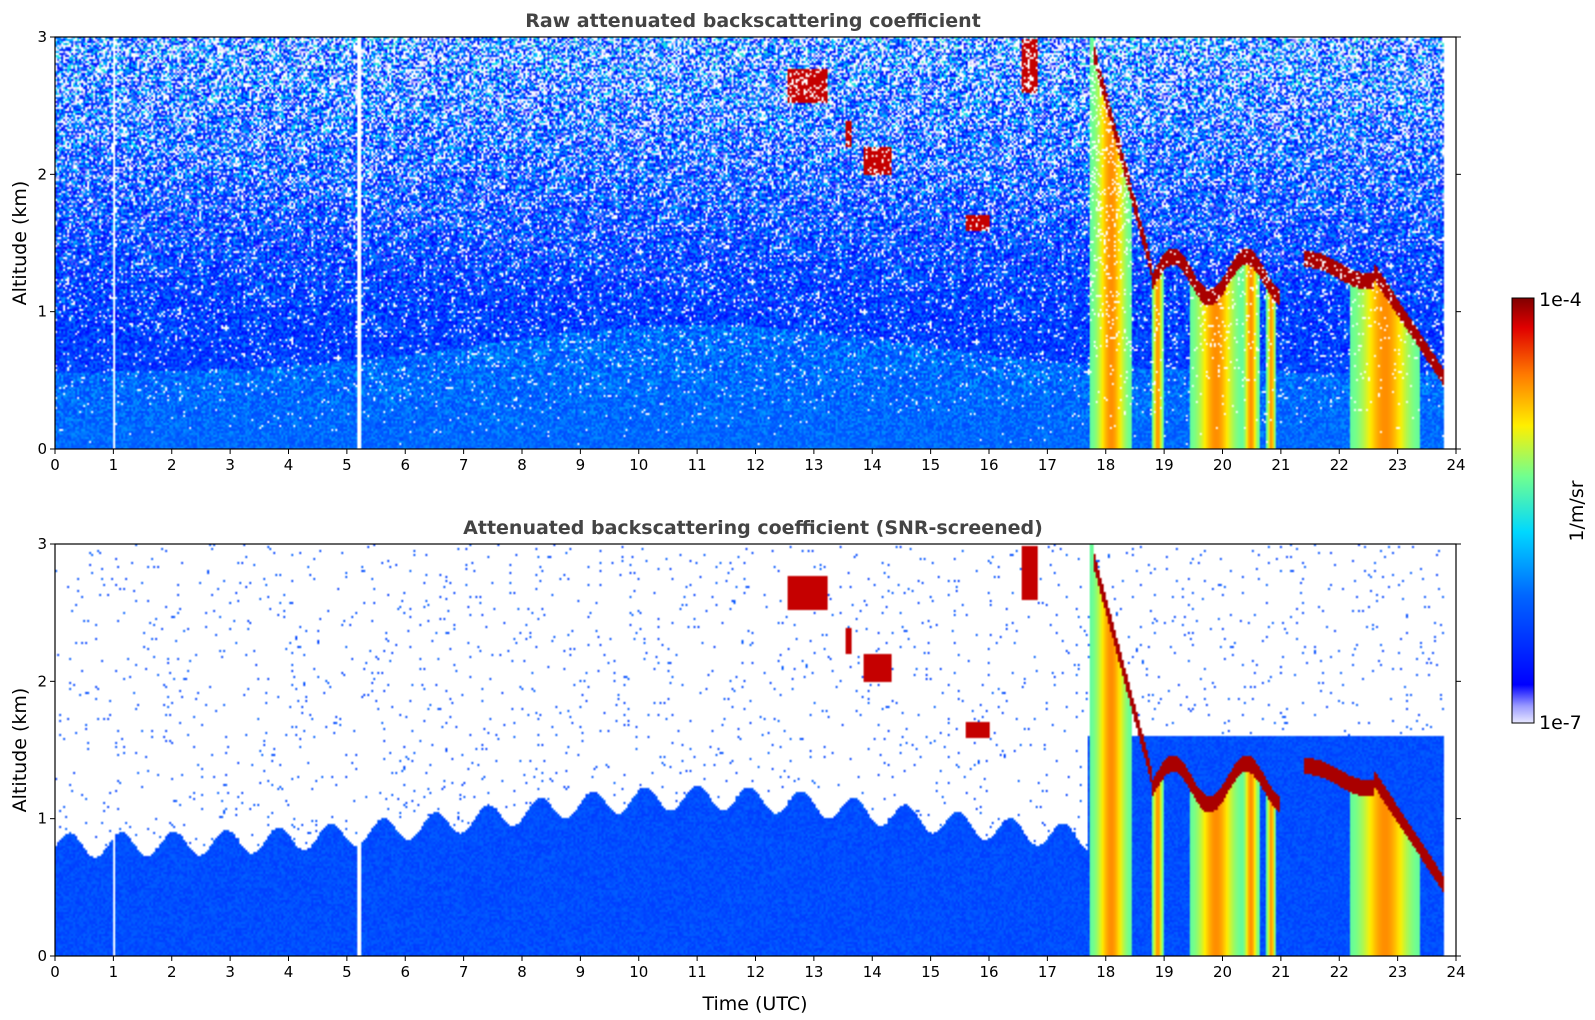  I want to click on panel-screened-ylabel: Altitude (km), so click(20, 750).